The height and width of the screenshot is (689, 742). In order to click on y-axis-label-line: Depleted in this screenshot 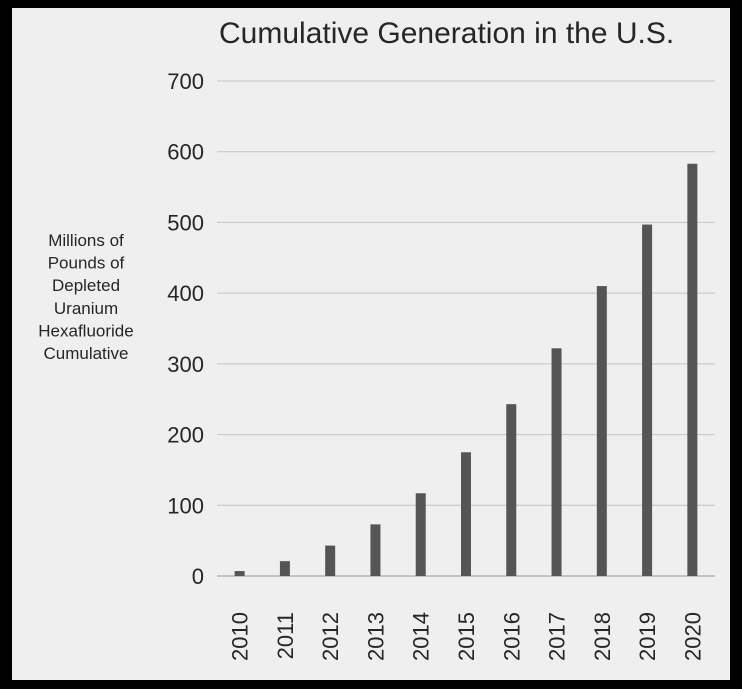, I will do `click(86, 285)`.